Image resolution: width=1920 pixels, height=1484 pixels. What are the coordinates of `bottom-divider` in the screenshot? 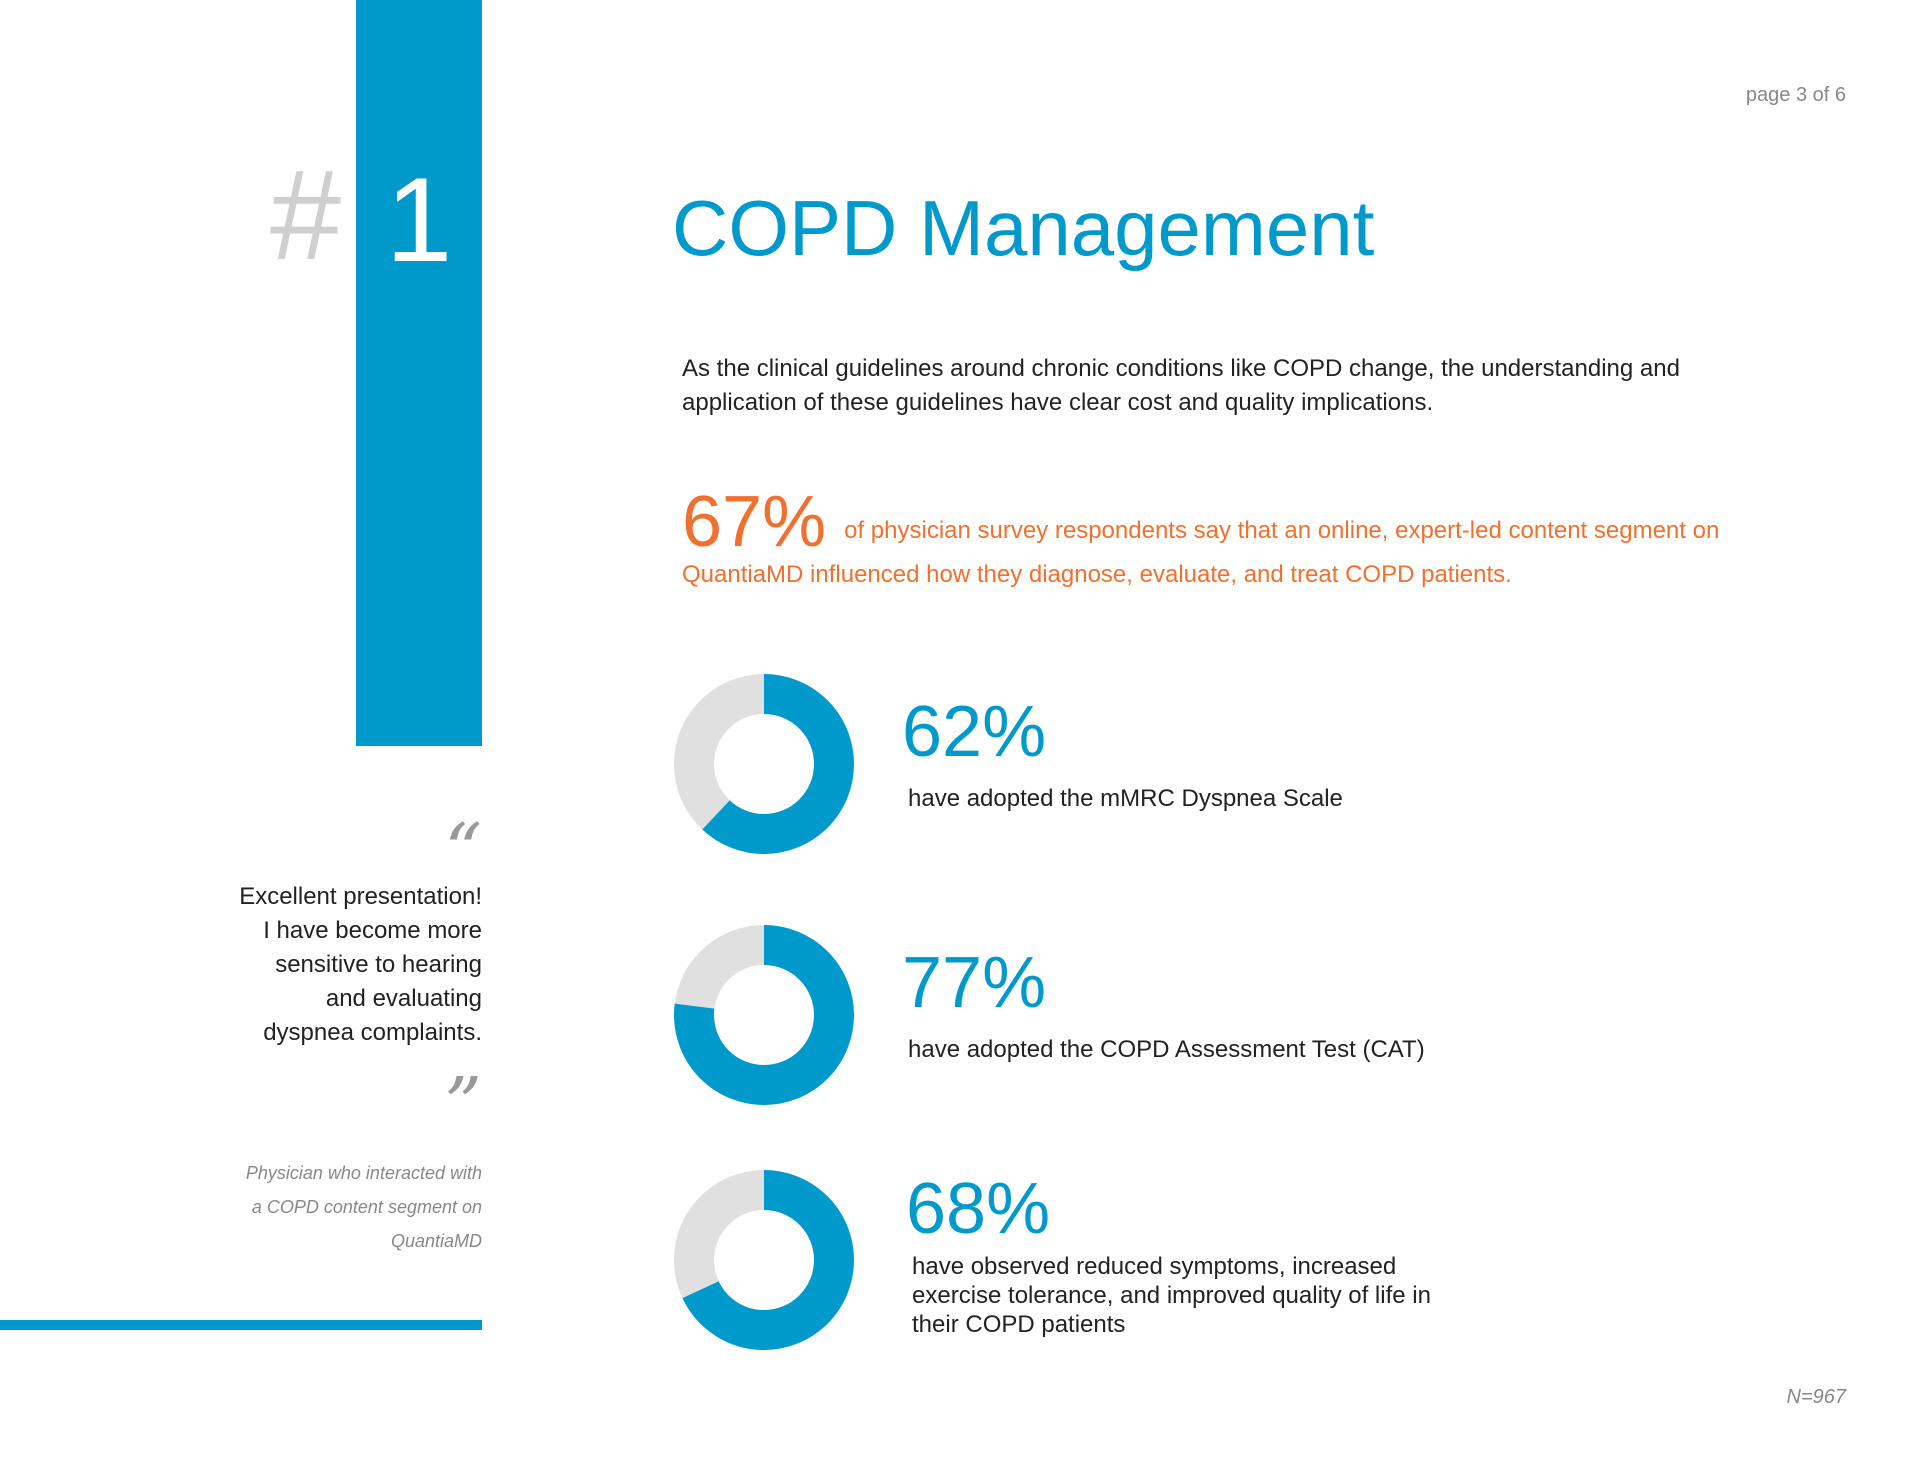 It's located at (241, 1325).